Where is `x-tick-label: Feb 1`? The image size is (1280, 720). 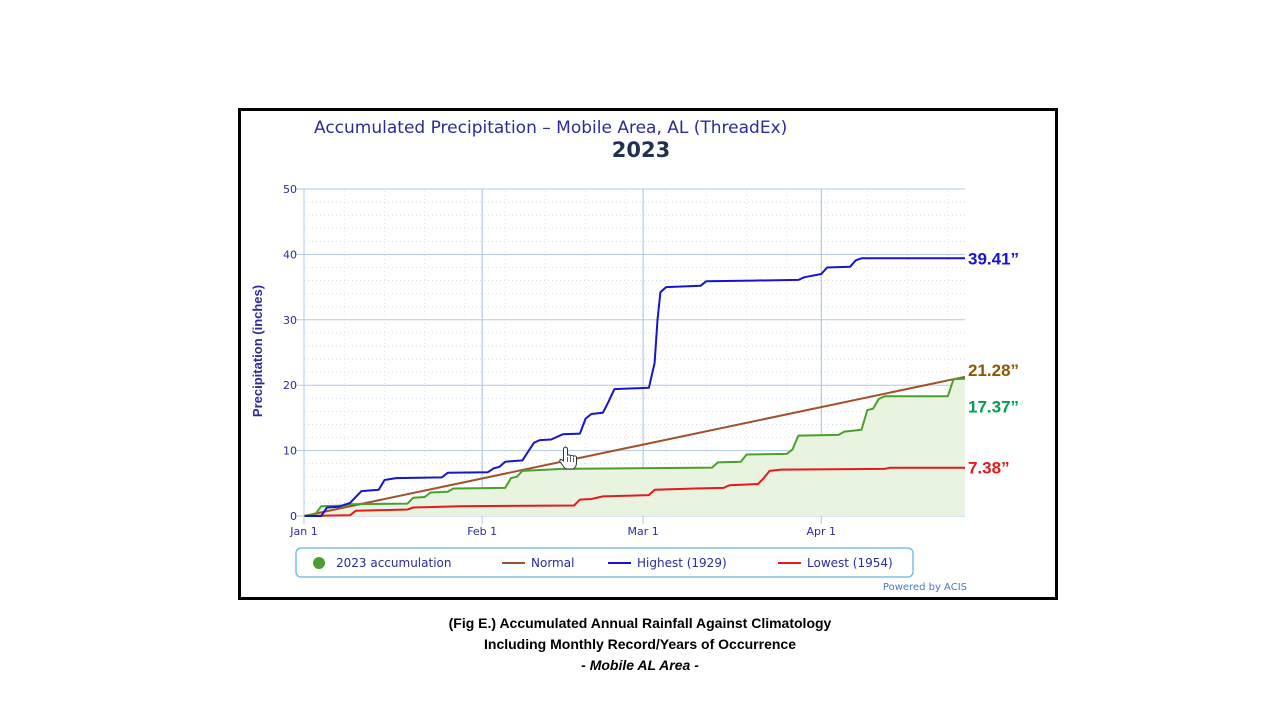 x-tick-label: Feb 1 is located at coordinates (482, 531).